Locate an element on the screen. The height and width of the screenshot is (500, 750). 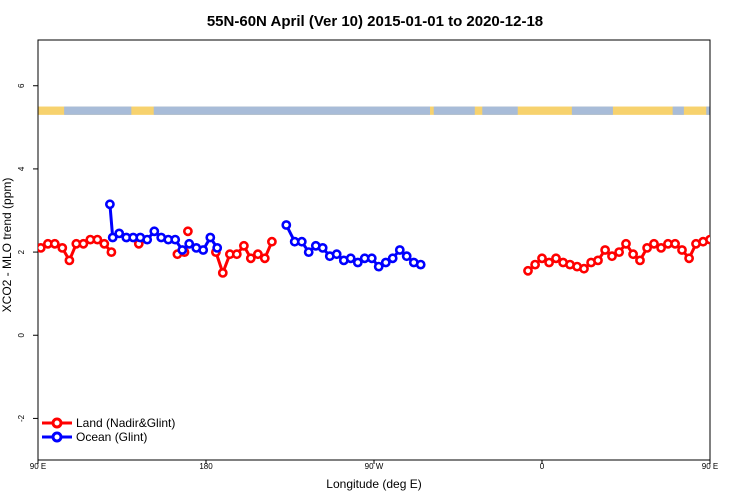
y-axis-label: XCO2 - MLO trend (ppm) is located at coordinates (7, 245).